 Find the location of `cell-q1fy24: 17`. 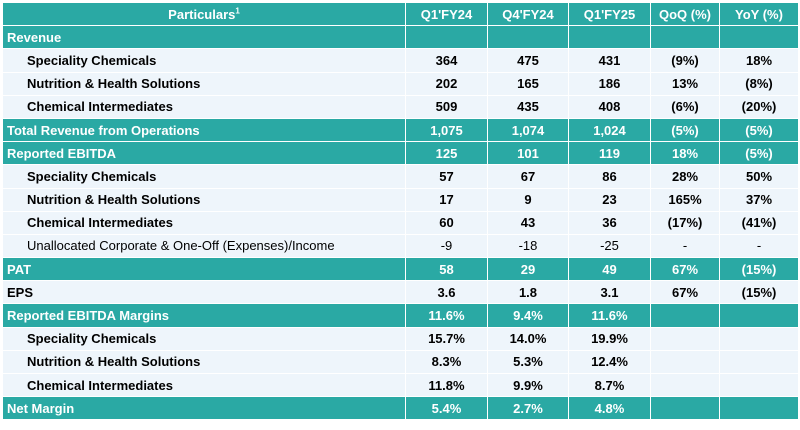

cell-q1fy24: 17 is located at coordinates (446, 199).